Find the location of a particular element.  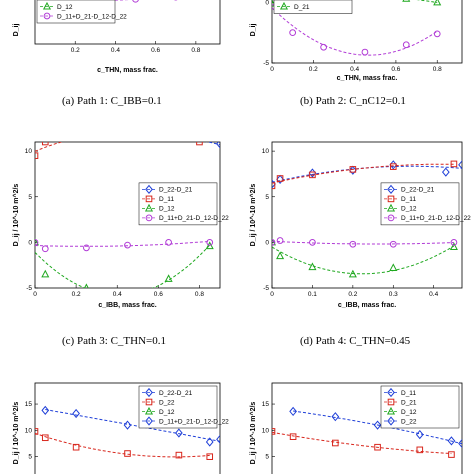

y-tick-label: 15 is located at coordinates (266, 404).